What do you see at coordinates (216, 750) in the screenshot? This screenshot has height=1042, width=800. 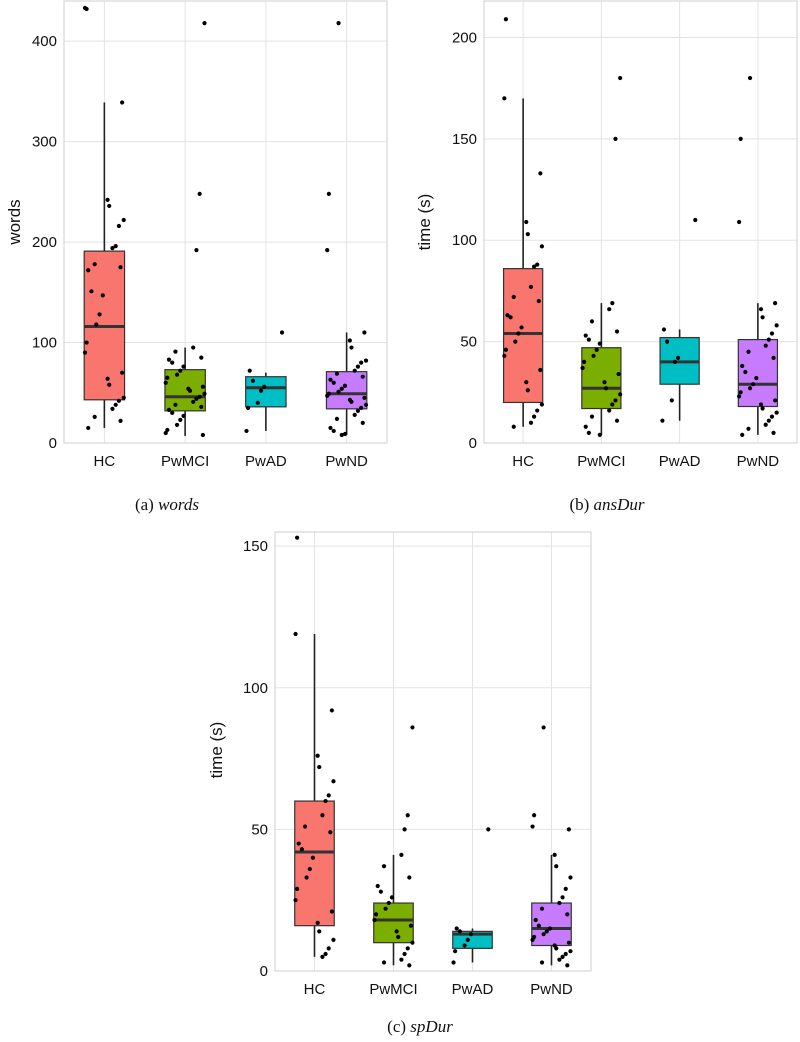 I see `chart-c-ylabel: time (s)` at bounding box center [216, 750].